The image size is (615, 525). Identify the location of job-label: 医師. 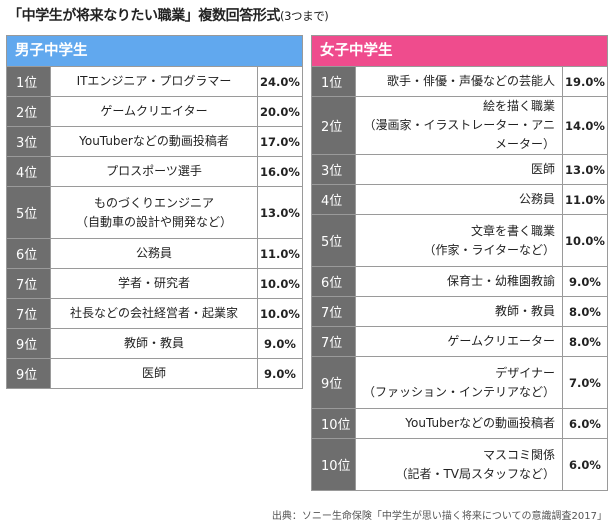
(153, 373).